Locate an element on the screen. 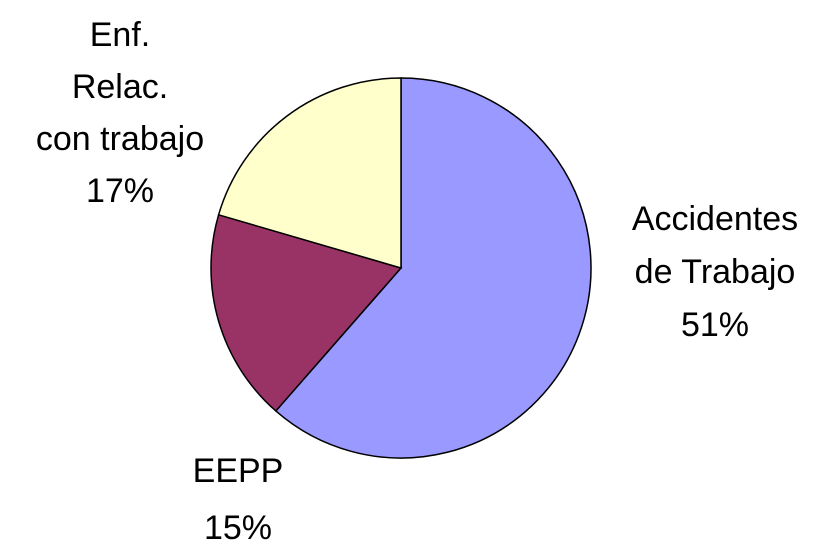 The height and width of the screenshot is (547, 825). category-label: Accidentes de Trabajo is located at coordinates (715, 245).